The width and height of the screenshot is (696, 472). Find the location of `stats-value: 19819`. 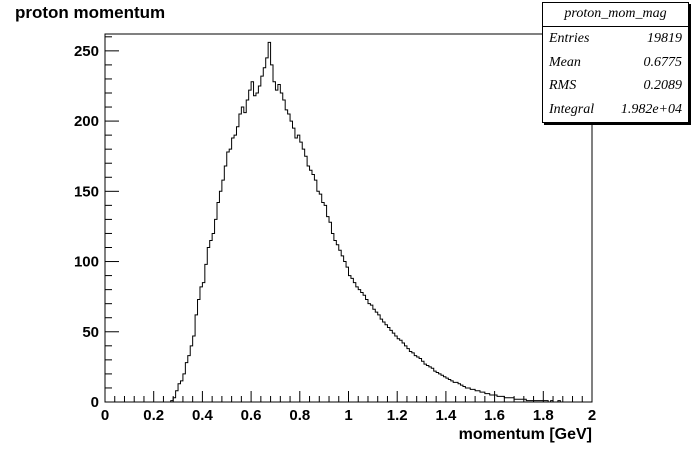

stats-value: 19819 is located at coordinates (664, 38).